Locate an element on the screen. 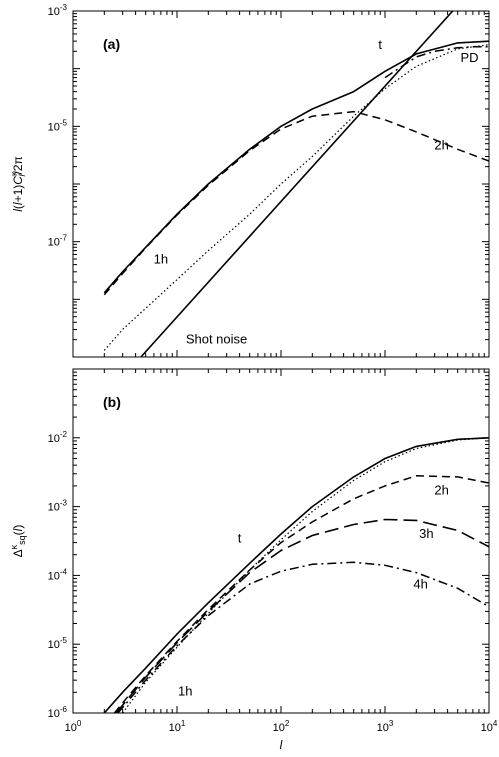  y-tick-label: 10⁻² is located at coordinates (58, 437).